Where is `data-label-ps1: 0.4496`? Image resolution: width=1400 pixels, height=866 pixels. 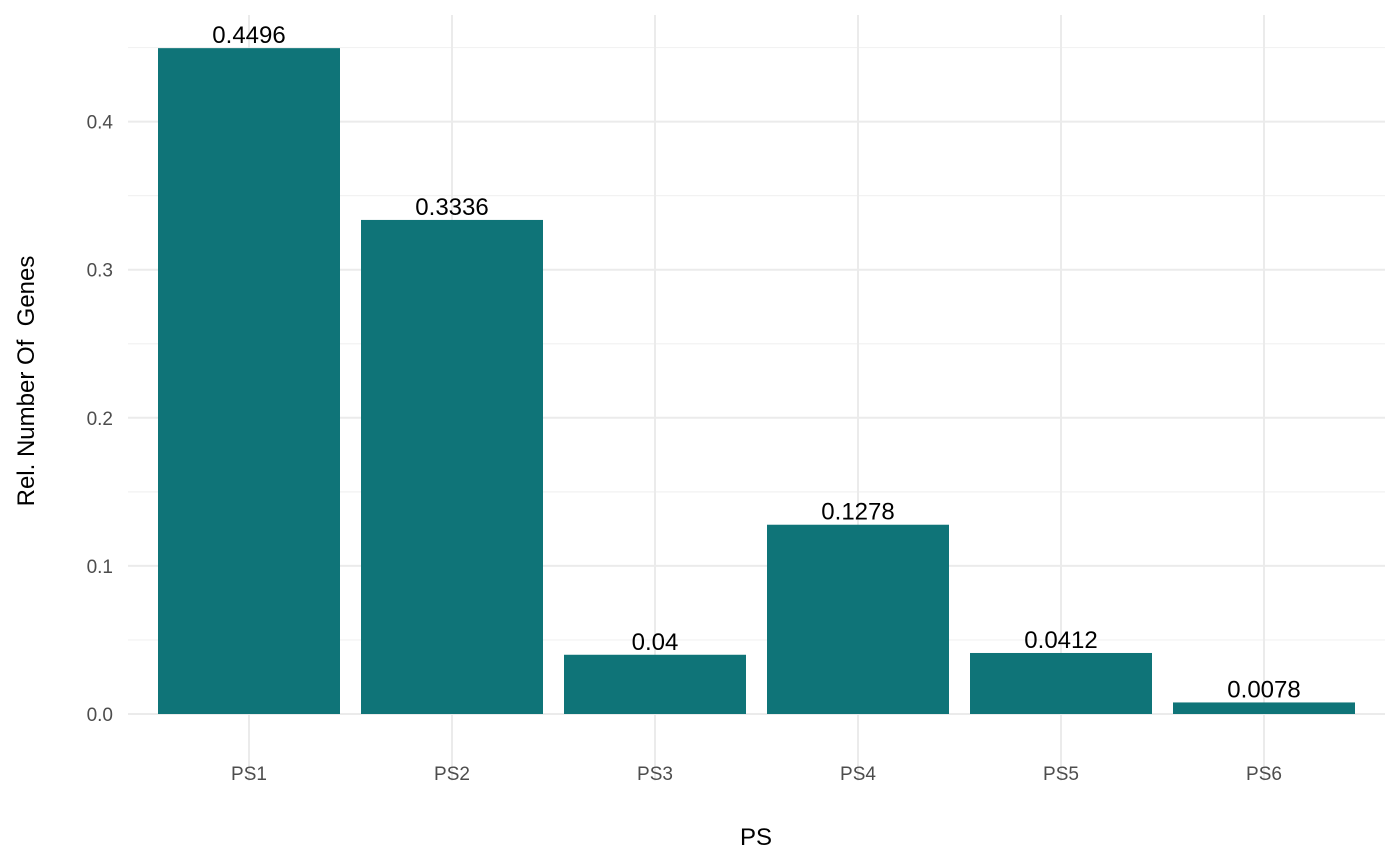 data-label-ps1: 0.4496 is located at coordinates (248, 35).